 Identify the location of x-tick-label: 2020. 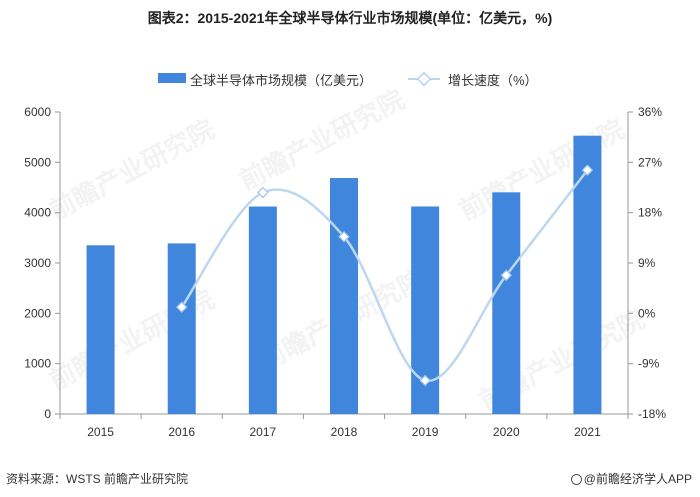
(506, 432).